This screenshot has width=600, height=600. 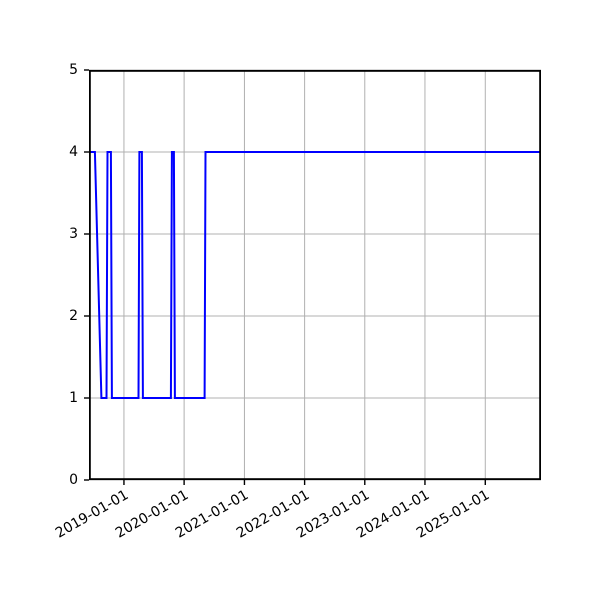 What do you see at coordinates (73, 315) in the screenshot?
I see `y-tick-label: 2` at bounding box center [73, 315].